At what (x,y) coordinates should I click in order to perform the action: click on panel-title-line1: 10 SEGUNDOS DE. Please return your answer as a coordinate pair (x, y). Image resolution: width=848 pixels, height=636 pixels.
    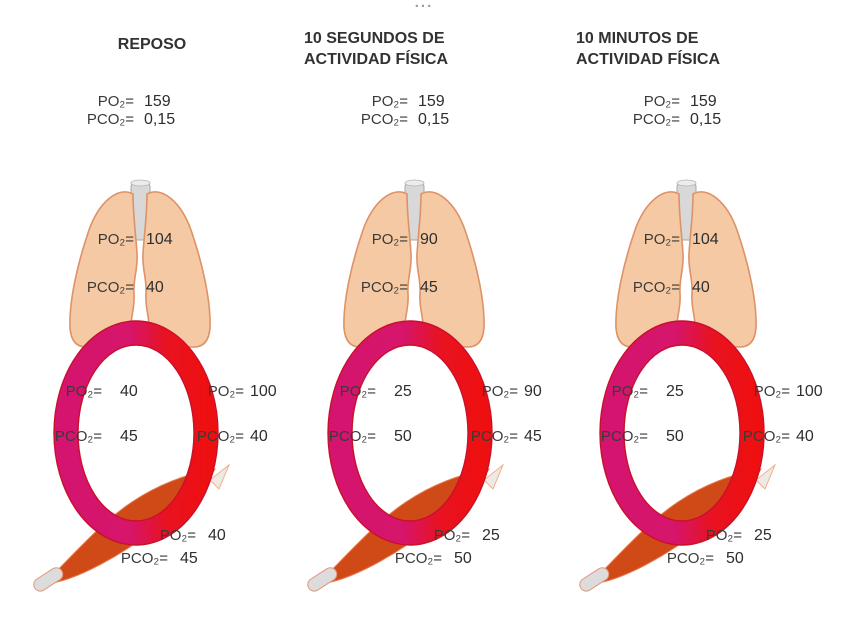
    Looking at the image, I should click on (374, 38).